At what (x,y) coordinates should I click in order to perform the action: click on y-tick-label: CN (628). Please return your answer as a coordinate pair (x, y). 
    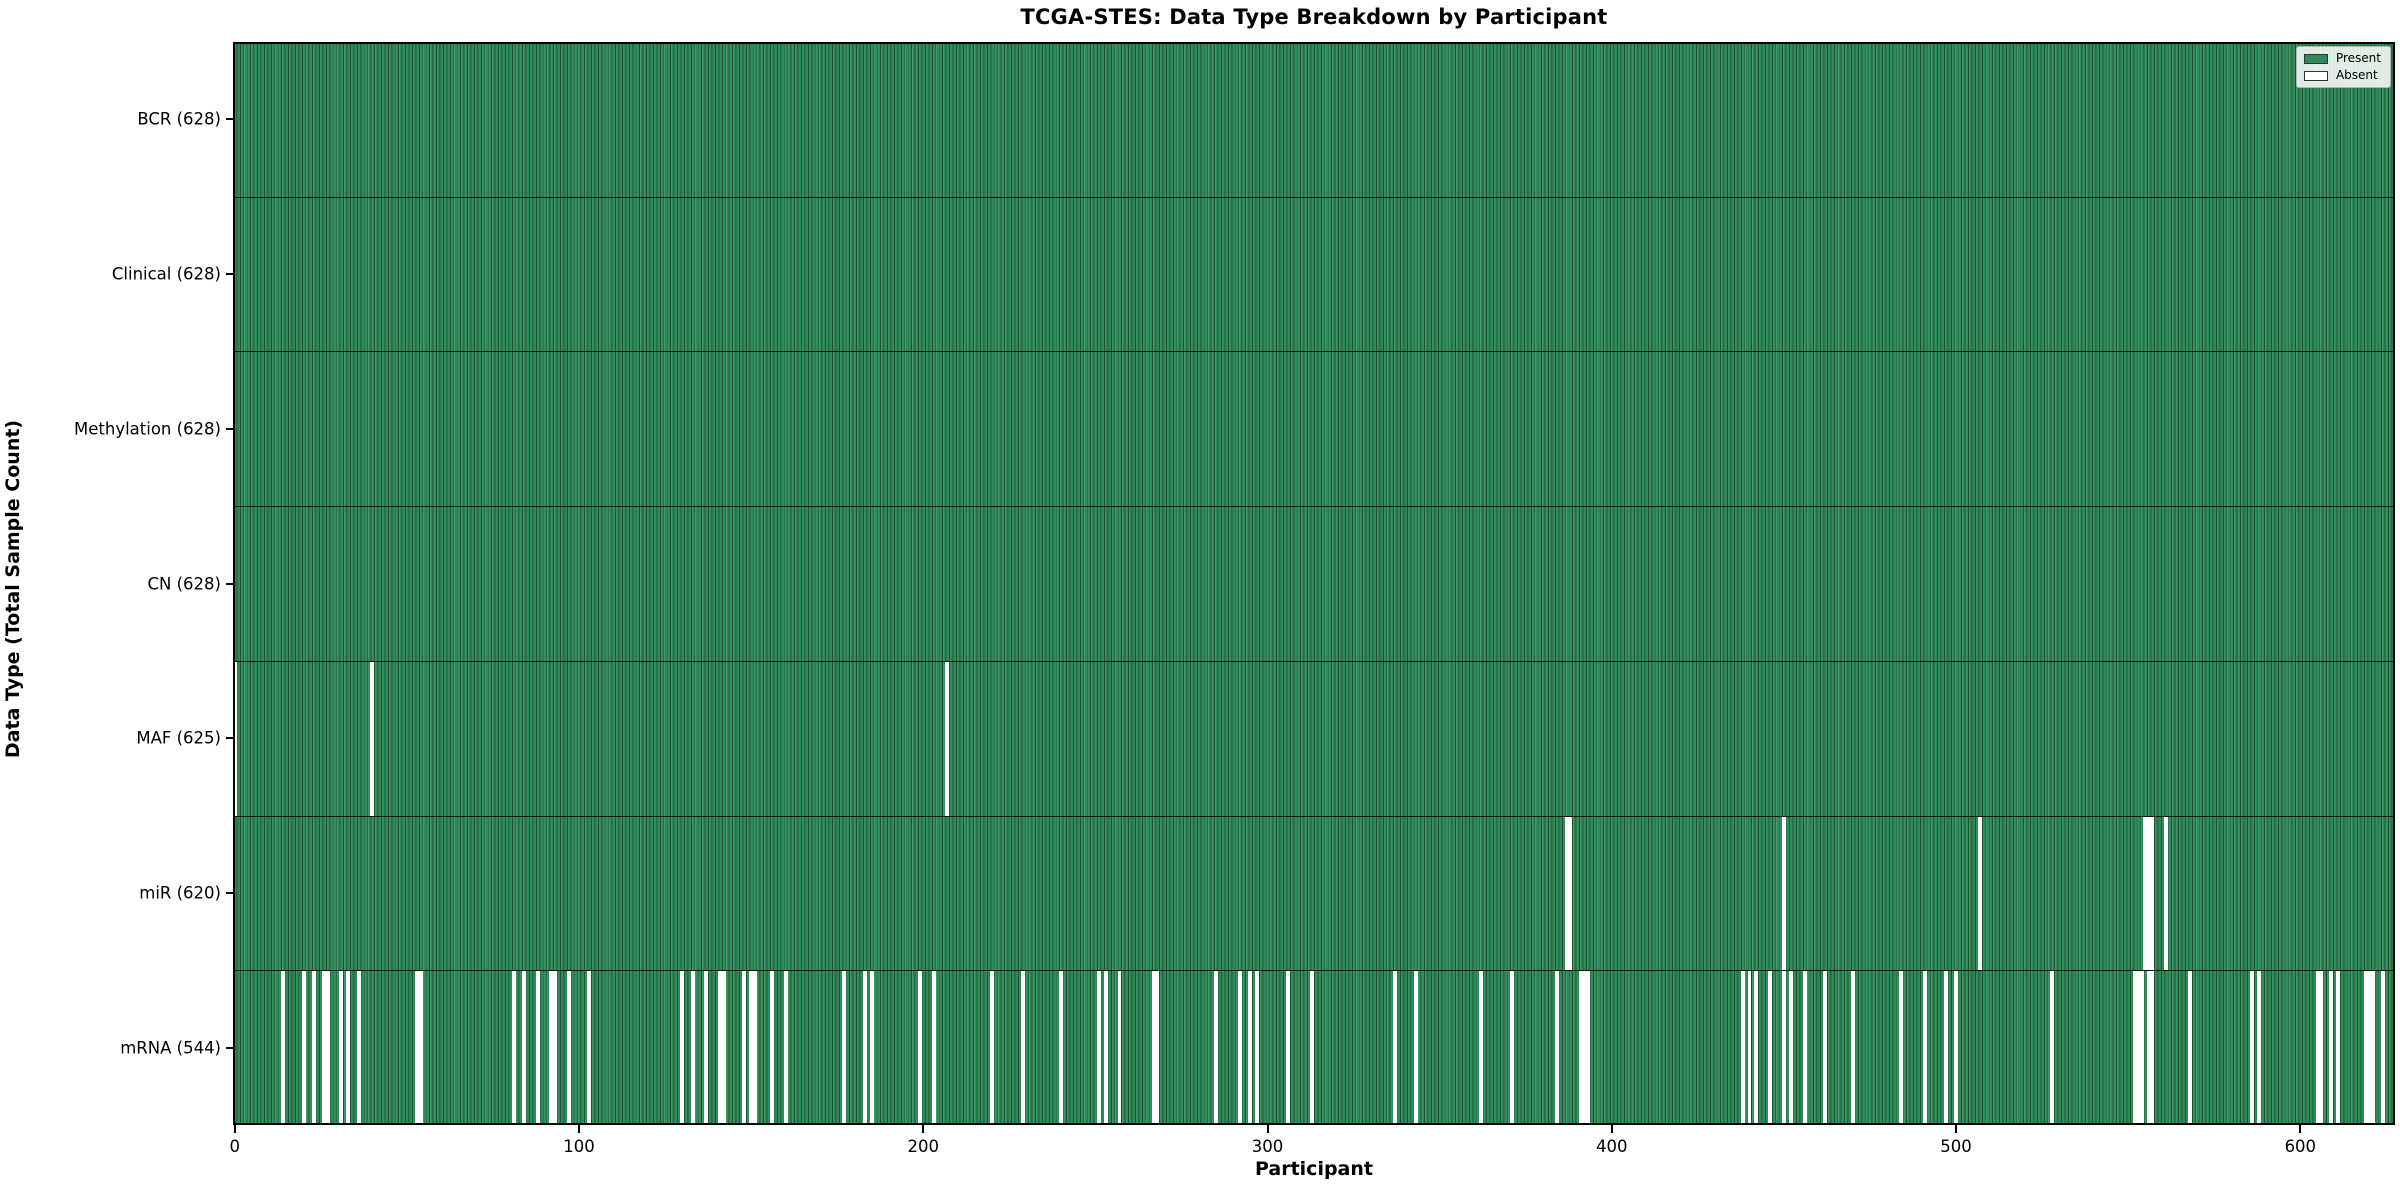
    Looking at the image, I should click on (184, 583).